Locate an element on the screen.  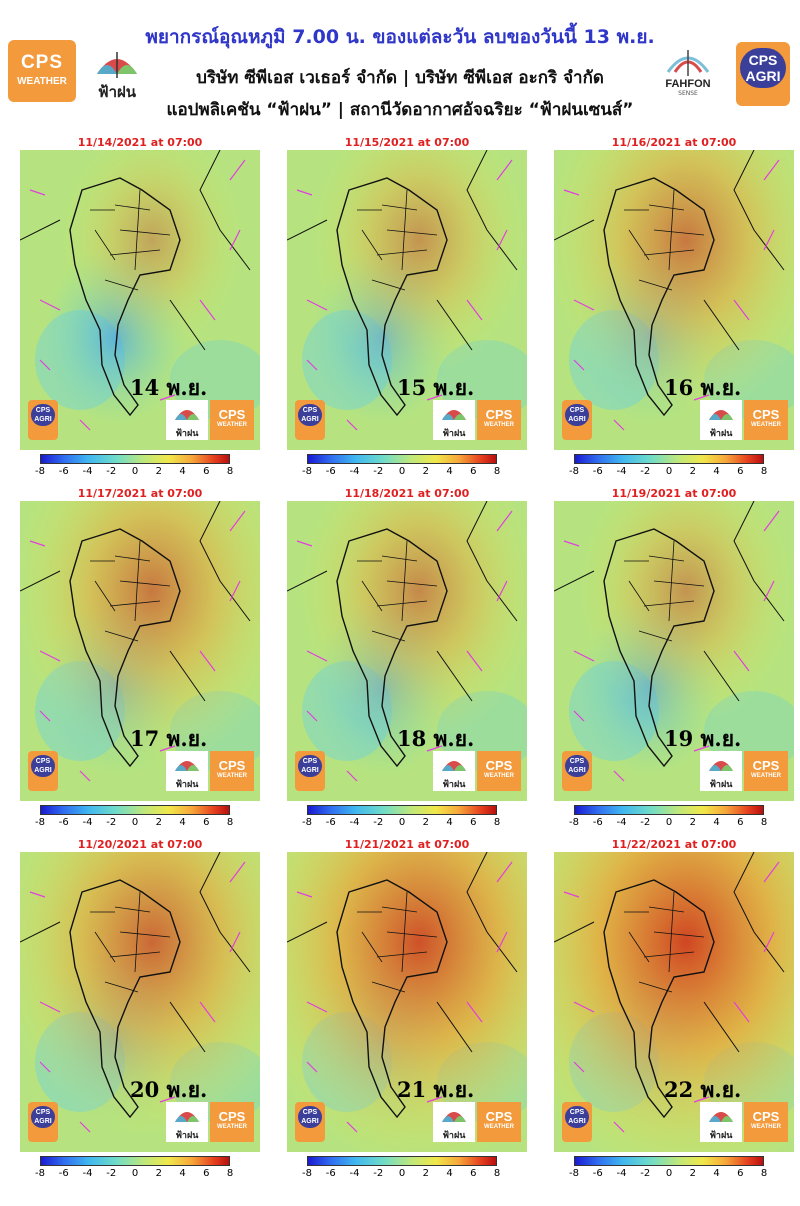
day-label: 21 พ.ย. is located at coordinates (436, 1089).